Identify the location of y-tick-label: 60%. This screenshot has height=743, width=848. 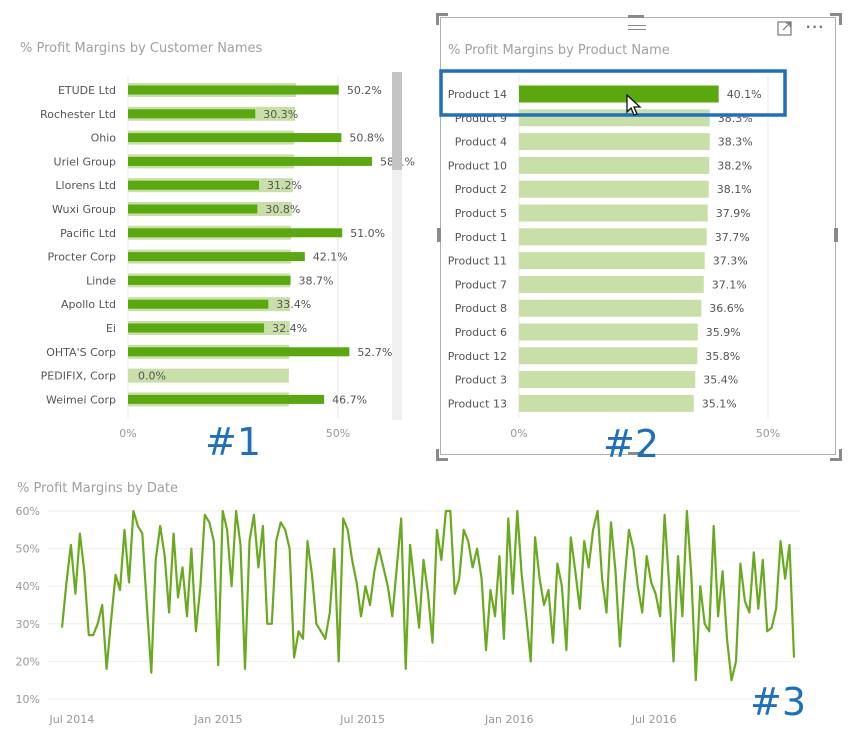
(28, 511).